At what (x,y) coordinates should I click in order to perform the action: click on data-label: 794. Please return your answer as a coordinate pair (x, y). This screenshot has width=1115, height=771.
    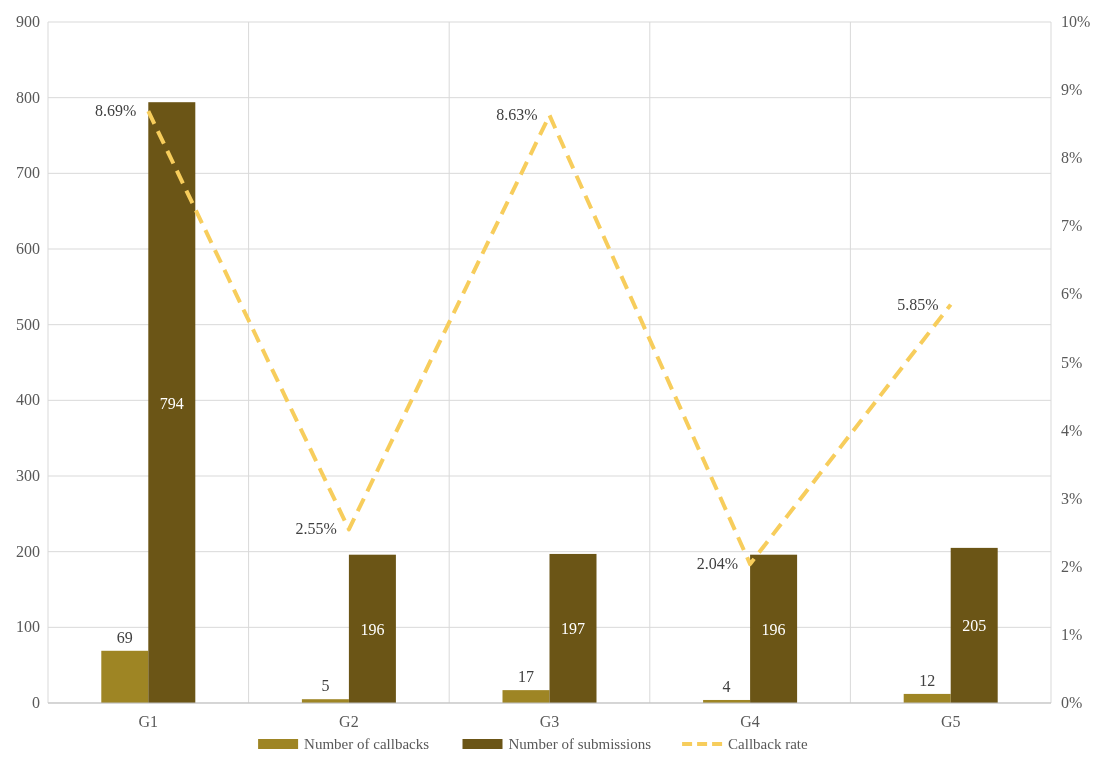
    Looking at the image, I should click on (171, 403).